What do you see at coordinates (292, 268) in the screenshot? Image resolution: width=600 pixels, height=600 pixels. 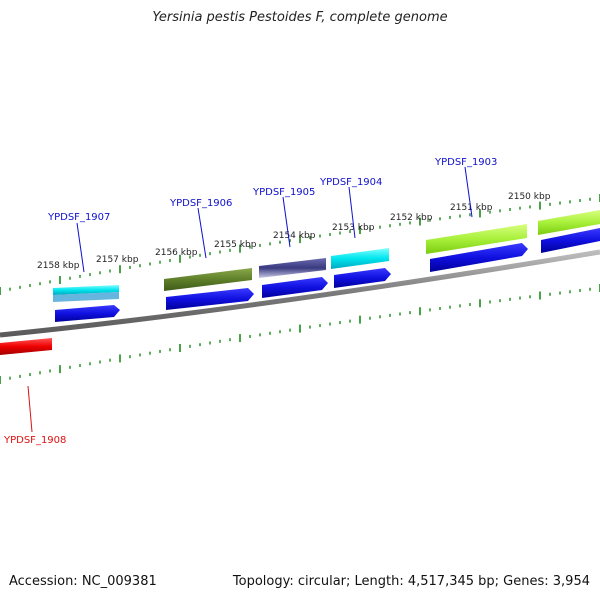 I see `feature-ypdsf-1905` at bounding box center [292, 268].